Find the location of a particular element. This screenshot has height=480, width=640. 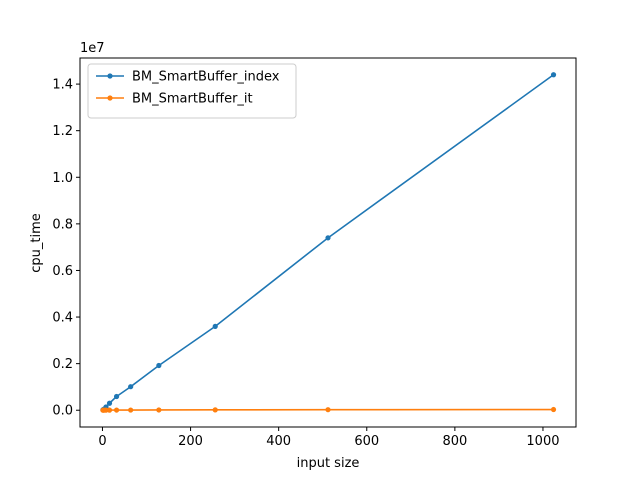

legend: BM_SmartBuffer_index BM_SmartBuffer_it is located at coordinates (192, 91).